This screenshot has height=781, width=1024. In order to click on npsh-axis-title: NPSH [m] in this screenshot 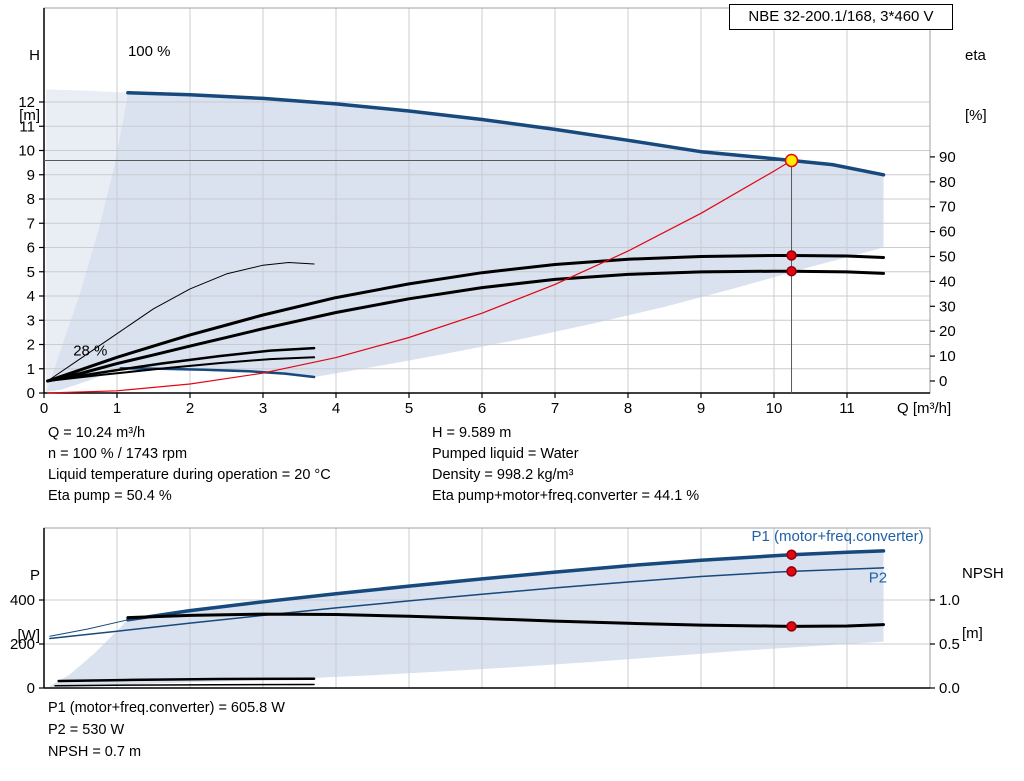, I will do `click(992, 604)`.